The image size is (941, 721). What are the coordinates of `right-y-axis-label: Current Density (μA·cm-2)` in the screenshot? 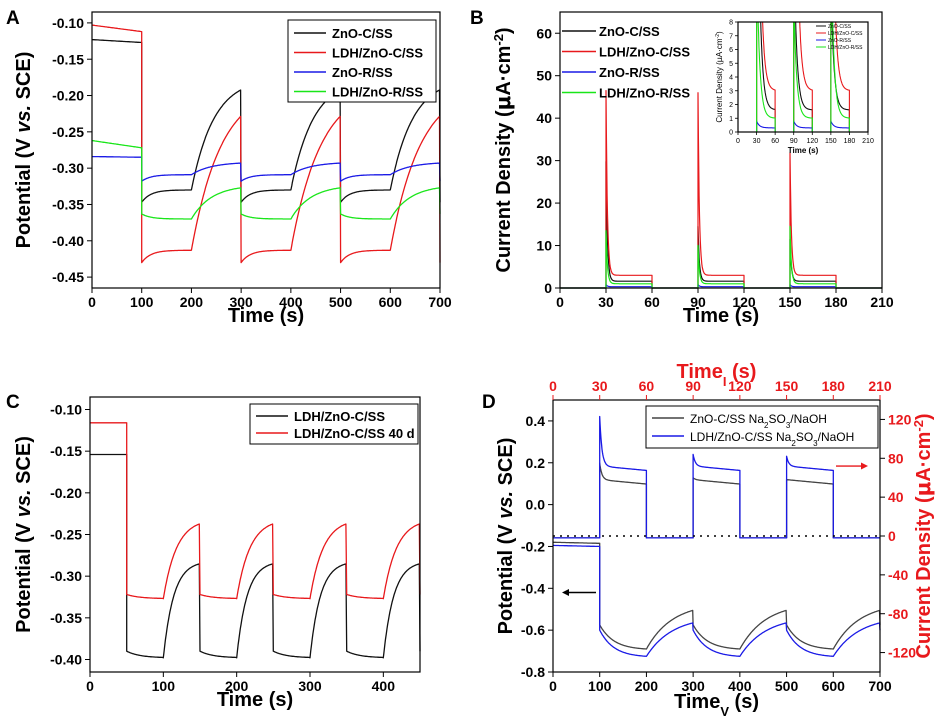 It's located at (923, 535).